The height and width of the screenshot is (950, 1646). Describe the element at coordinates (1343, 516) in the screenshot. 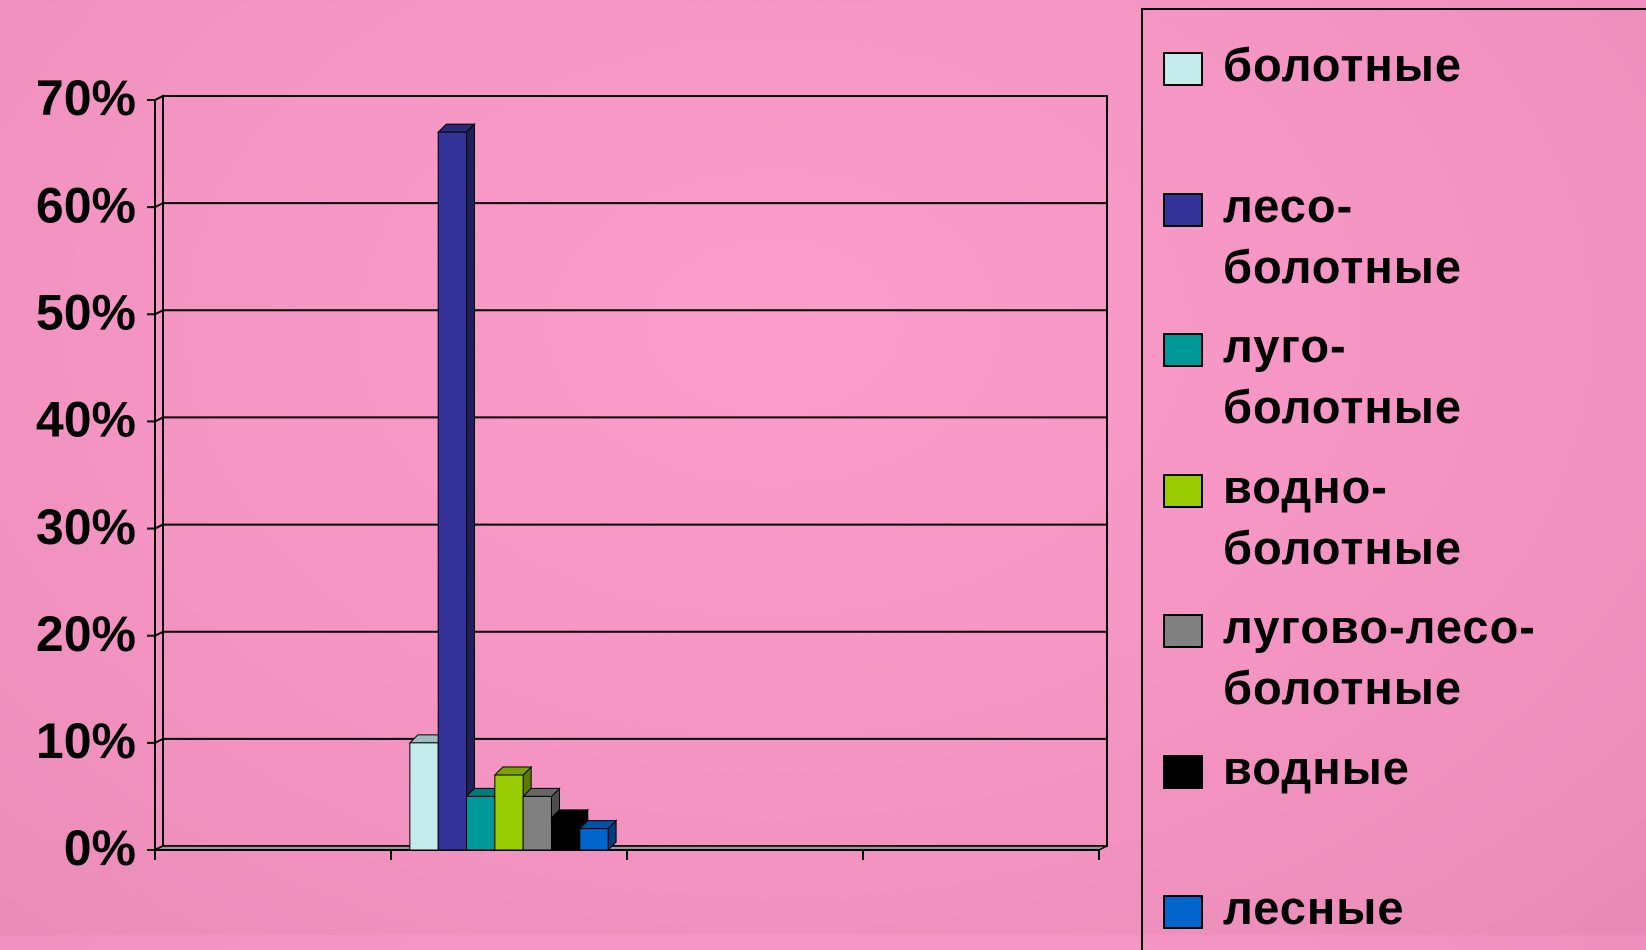

I see `legend-label: водно- болотные` at that location.